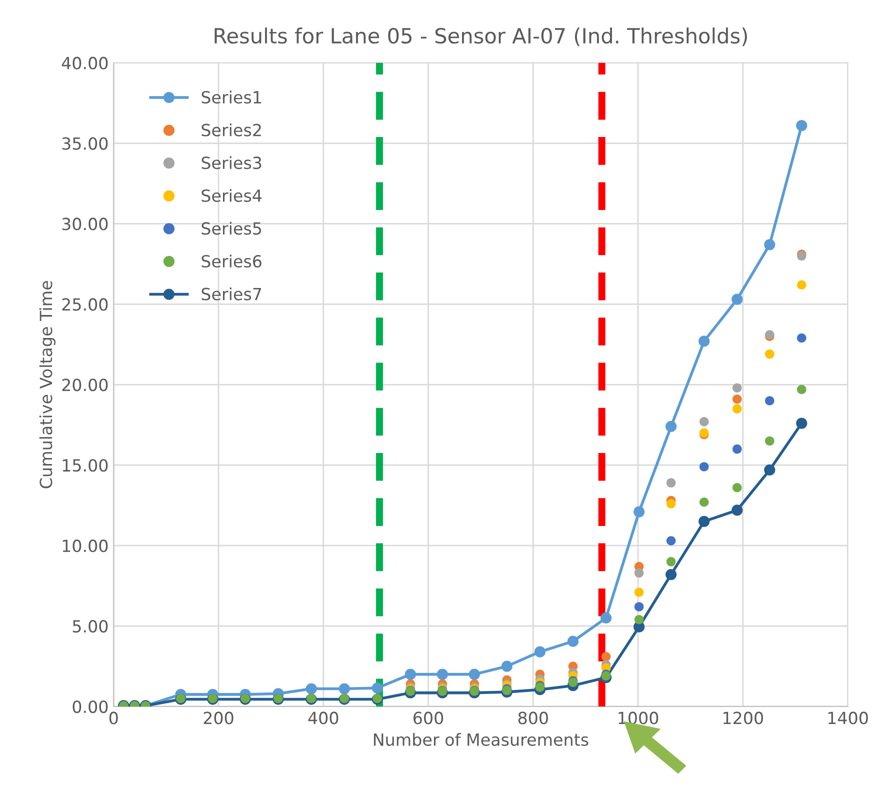 This screenshot has width=874, height=785. What do you see at coordinates (90, 626) in the screenshot?
I see `y-tick-label: 5.00` at bounding box center [90, 626].